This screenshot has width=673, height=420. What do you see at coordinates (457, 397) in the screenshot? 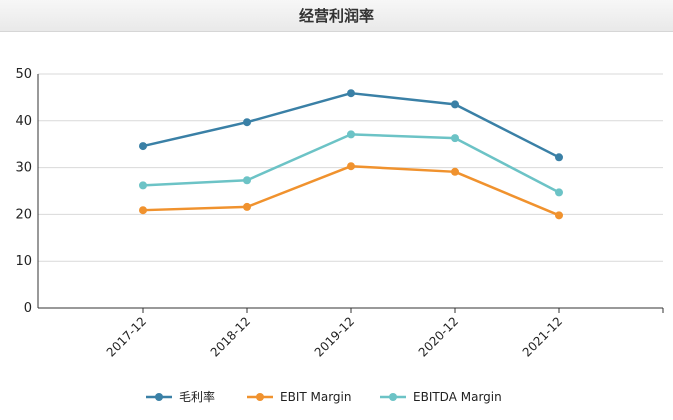
I see `legend-label: EBITDA Margin` at bounding box center [457, 397].